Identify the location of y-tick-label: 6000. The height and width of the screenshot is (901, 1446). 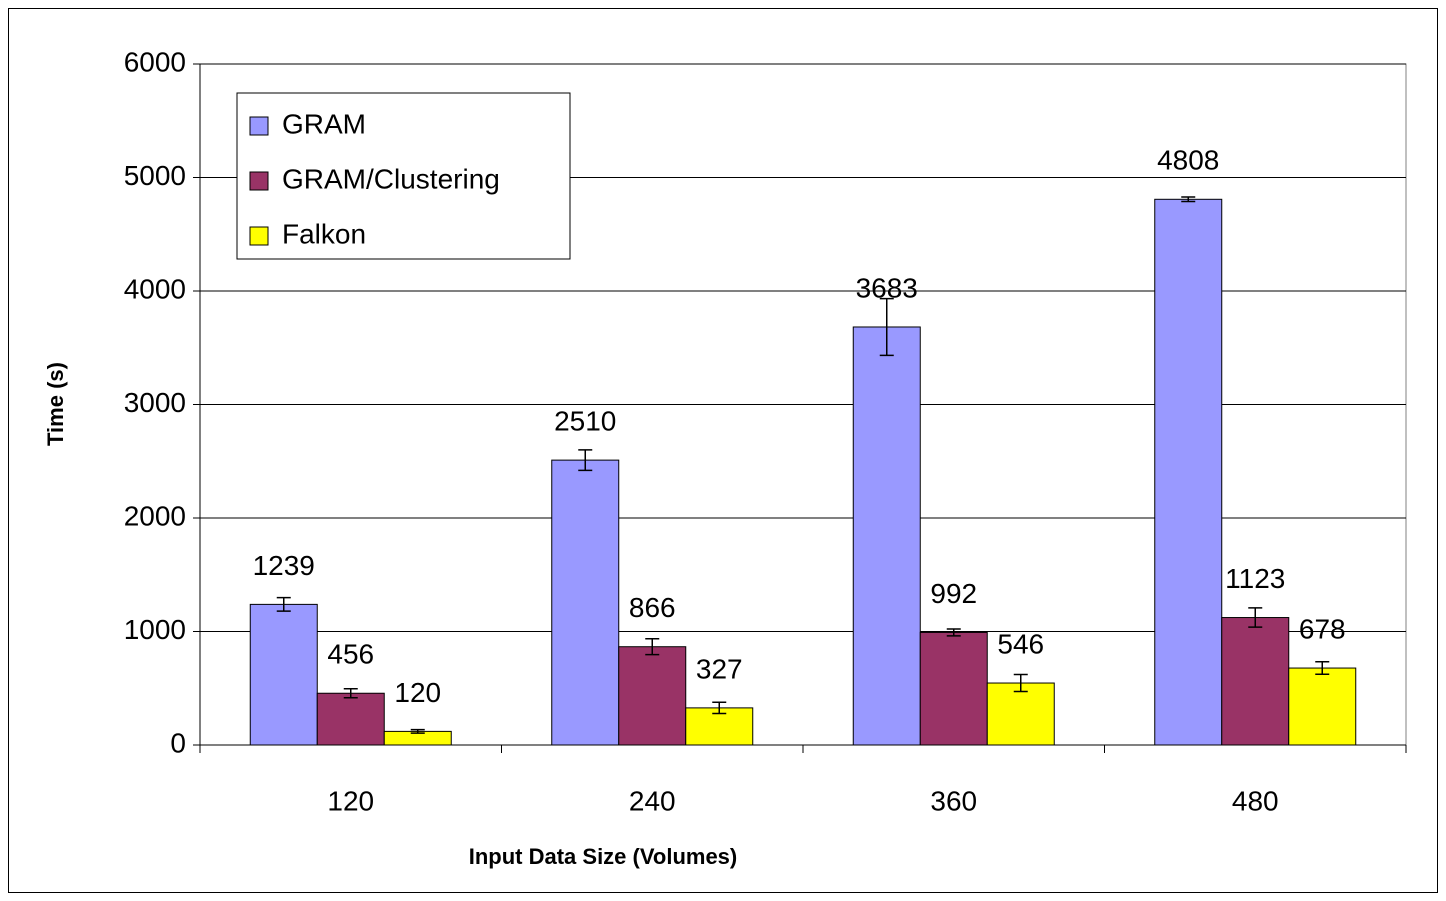
(155, 61).